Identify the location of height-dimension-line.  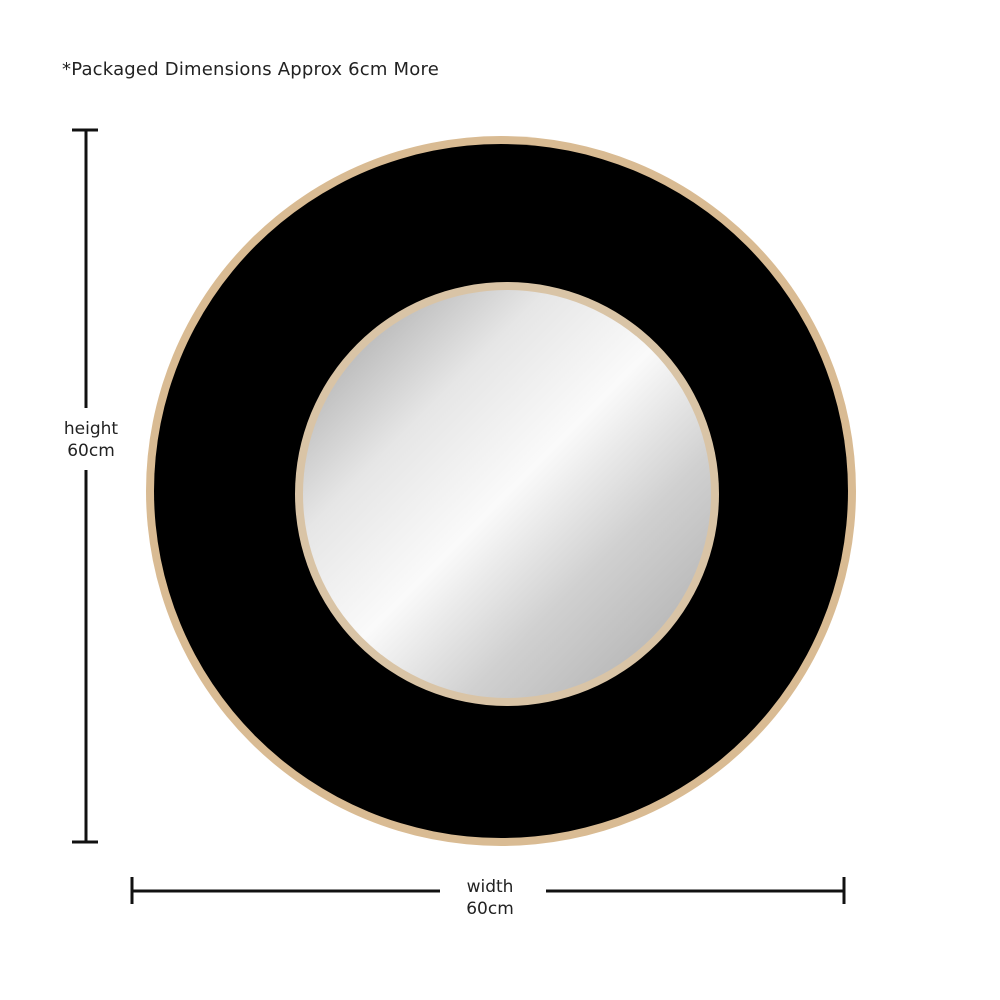
(85, 486).